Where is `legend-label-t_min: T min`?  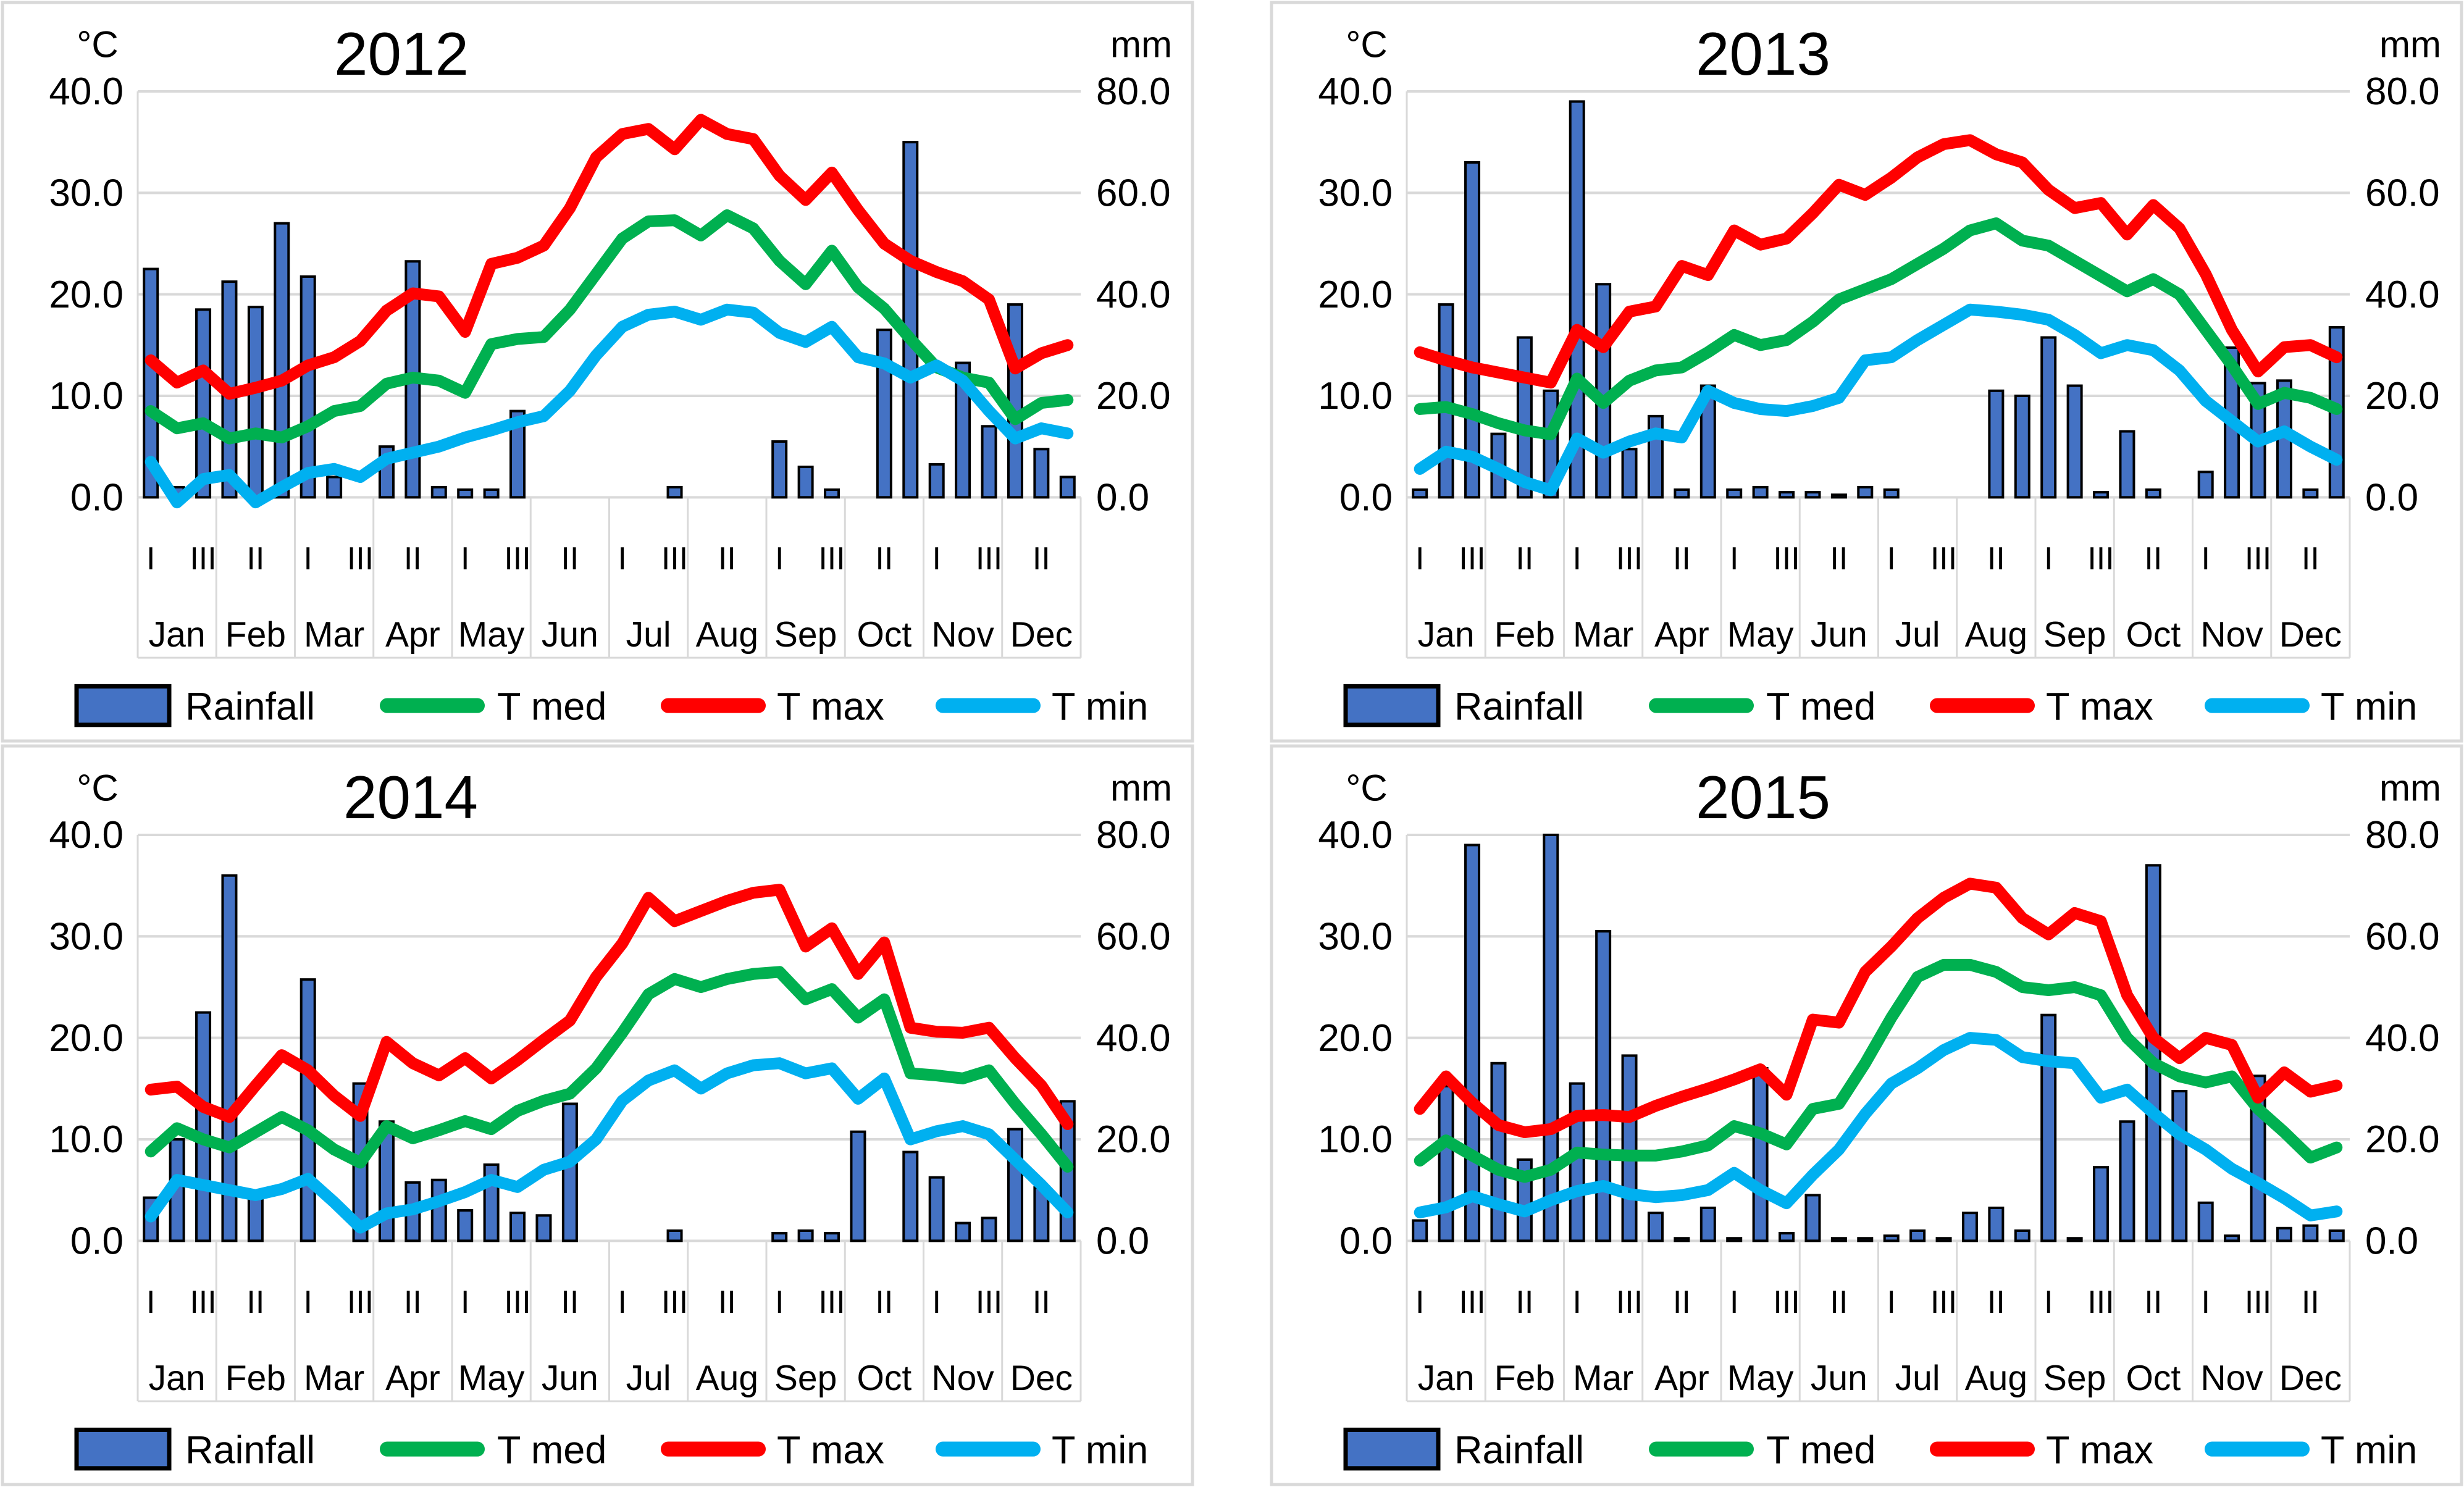
legend-label-t_min: T min is located at coordinates (1100, 707).